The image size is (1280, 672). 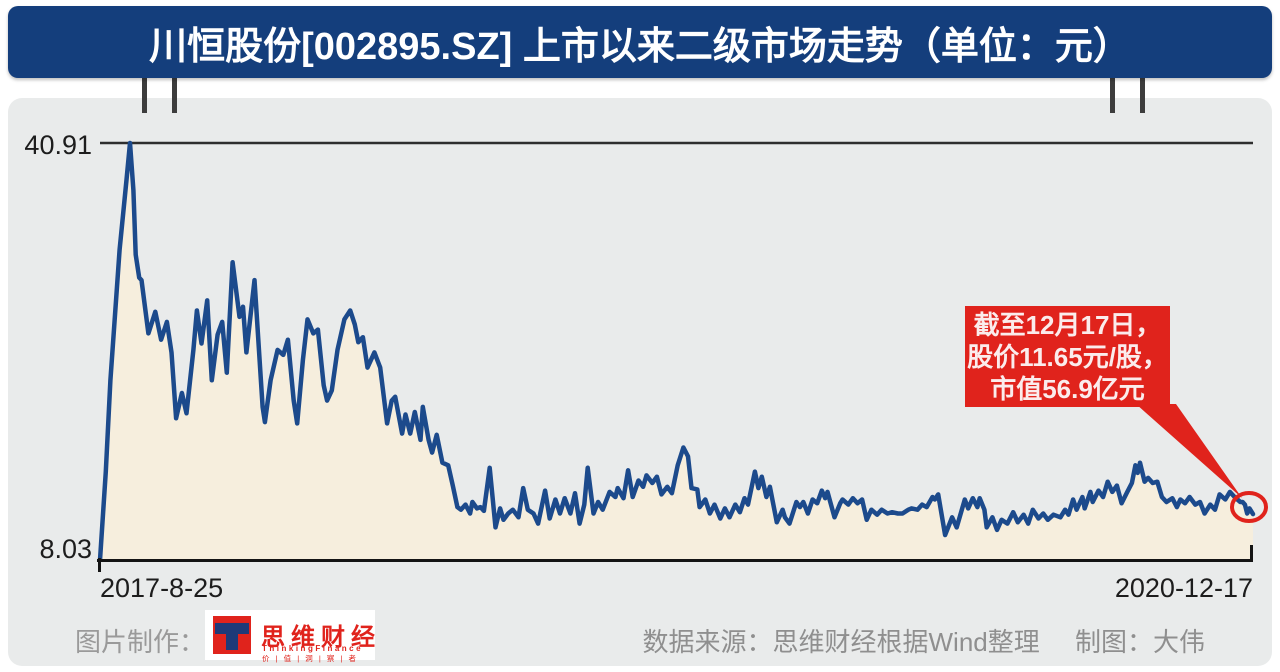 I want to click on endpoint-highlight-circle, so click(x=1249, y=507).